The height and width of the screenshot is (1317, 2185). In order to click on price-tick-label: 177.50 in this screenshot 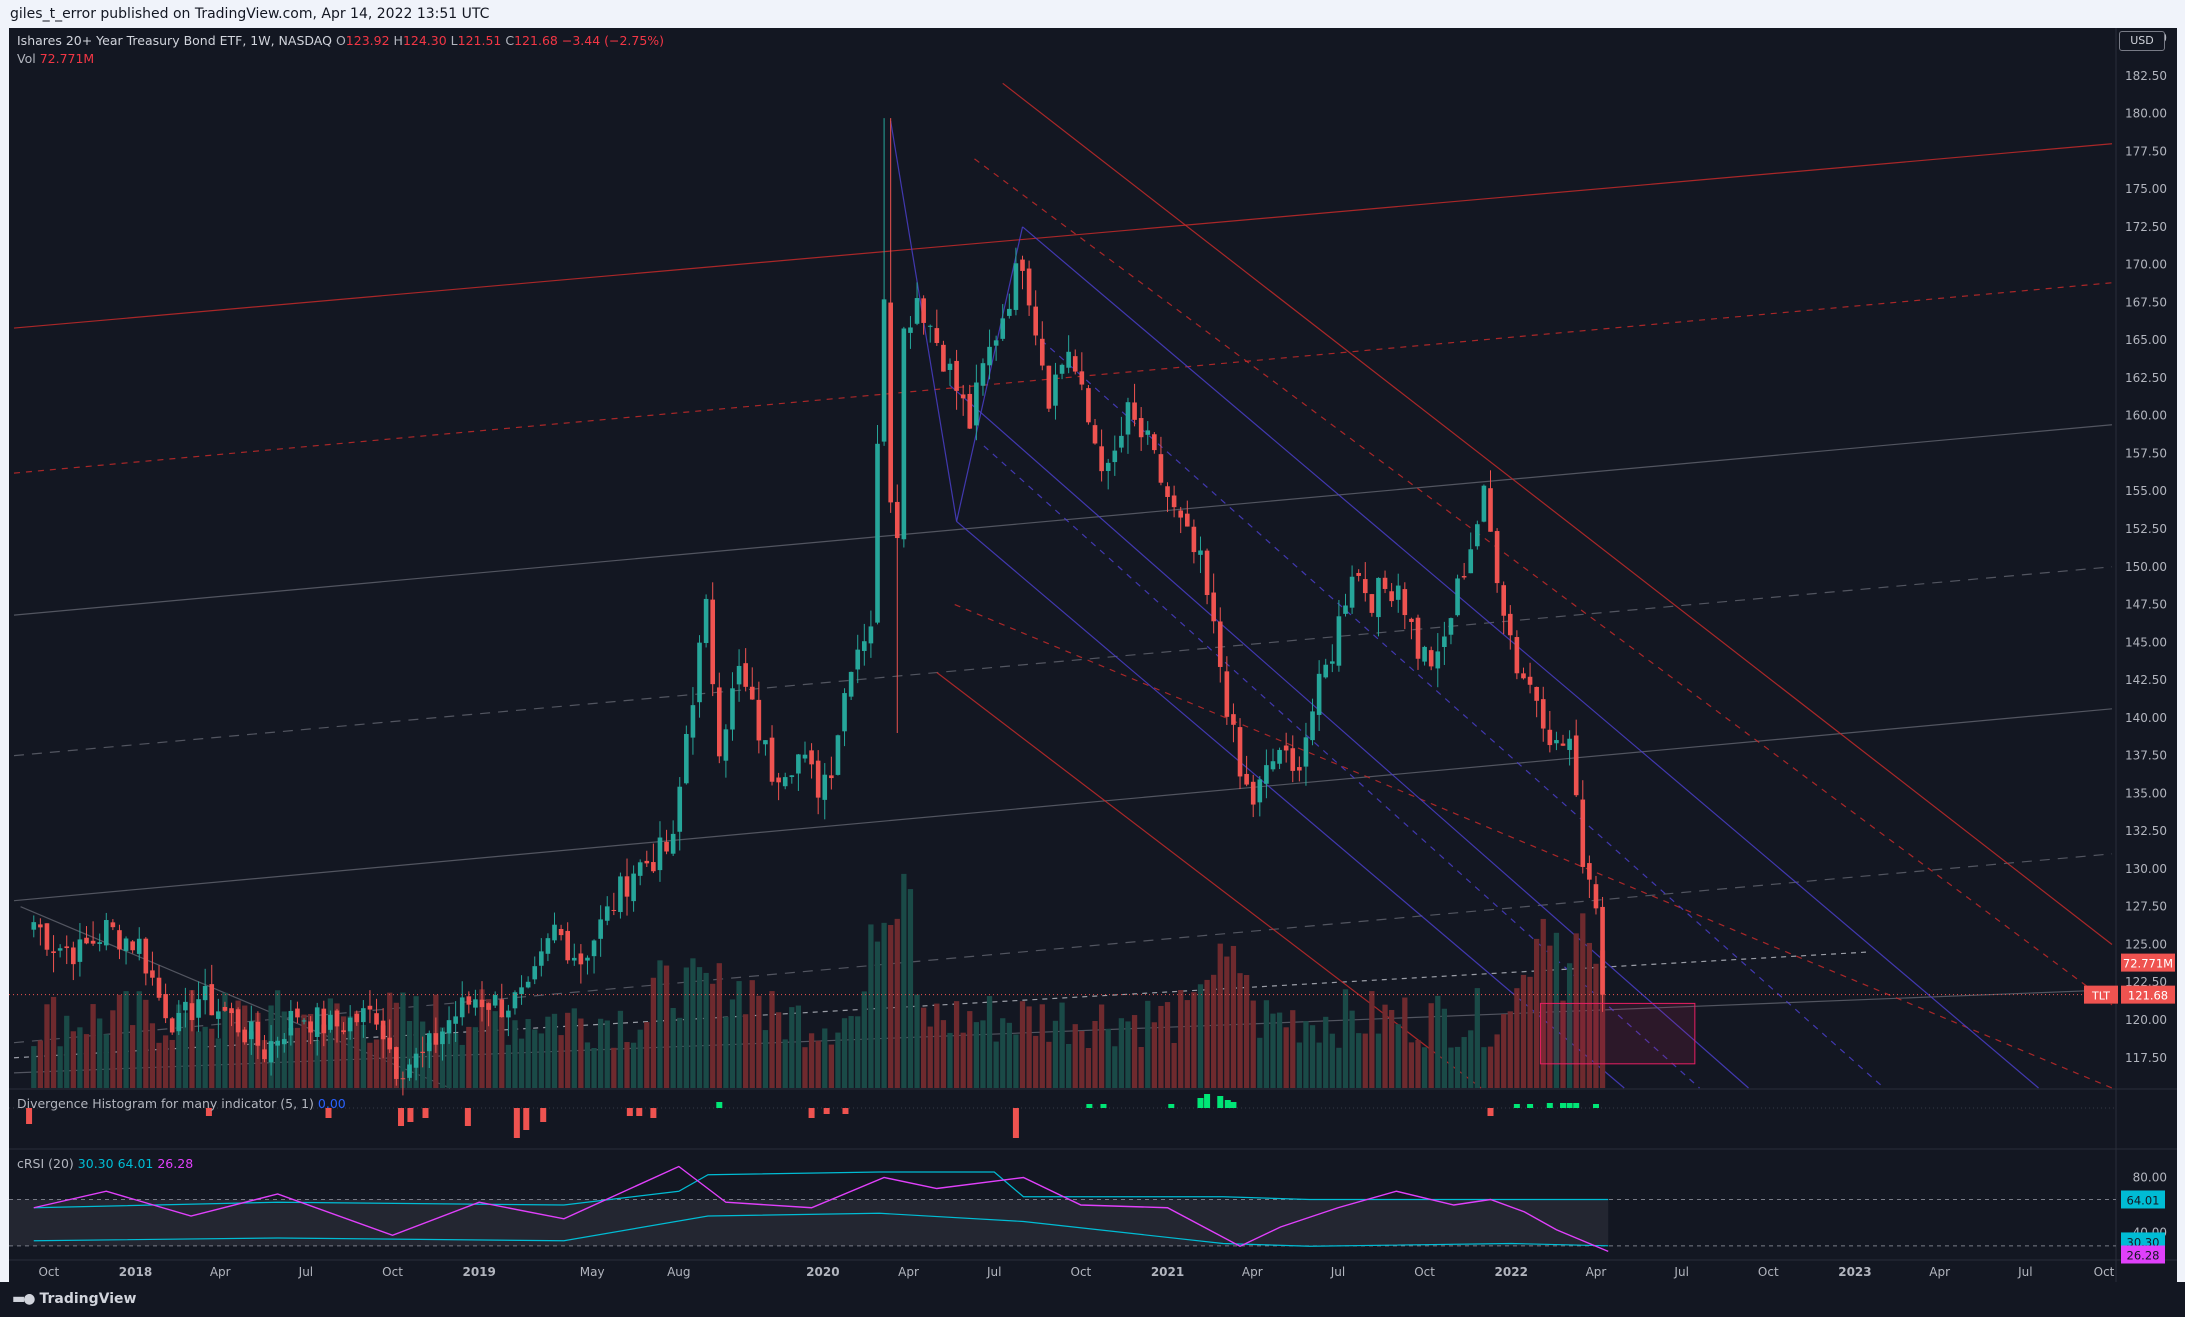, I will do `click(2146, 151)`.